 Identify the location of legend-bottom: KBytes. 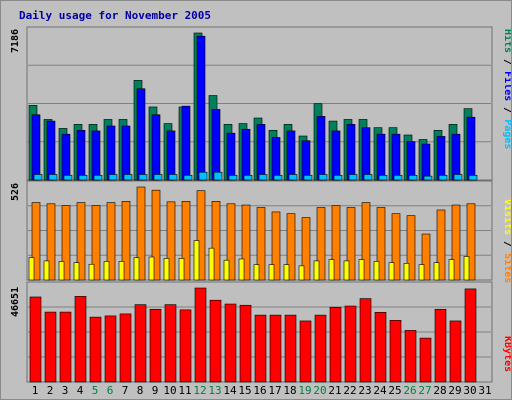
(506, 354).